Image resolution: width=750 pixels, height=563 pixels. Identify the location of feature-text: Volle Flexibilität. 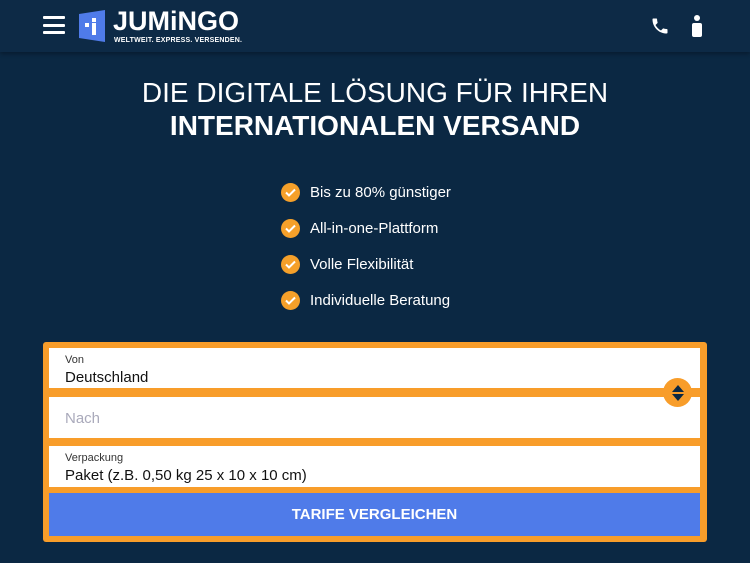
(362, 264).